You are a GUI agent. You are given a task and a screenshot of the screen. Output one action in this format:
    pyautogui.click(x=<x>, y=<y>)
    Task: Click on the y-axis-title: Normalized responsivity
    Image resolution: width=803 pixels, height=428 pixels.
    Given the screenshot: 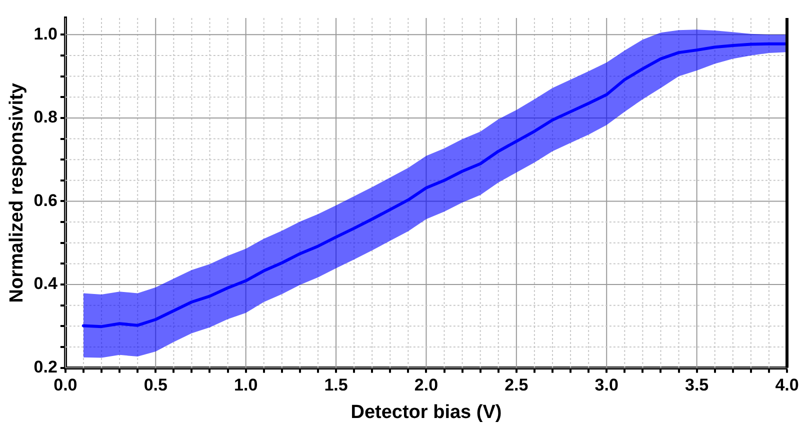 What is the action you would take?
    pyautogui.click(x=17, y=192)
    